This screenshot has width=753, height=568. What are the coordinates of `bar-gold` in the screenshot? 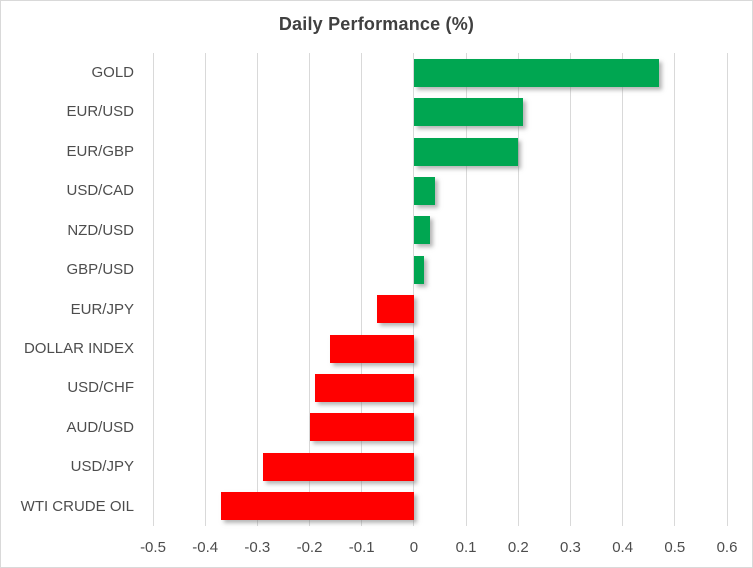 It's located at (536, 72).